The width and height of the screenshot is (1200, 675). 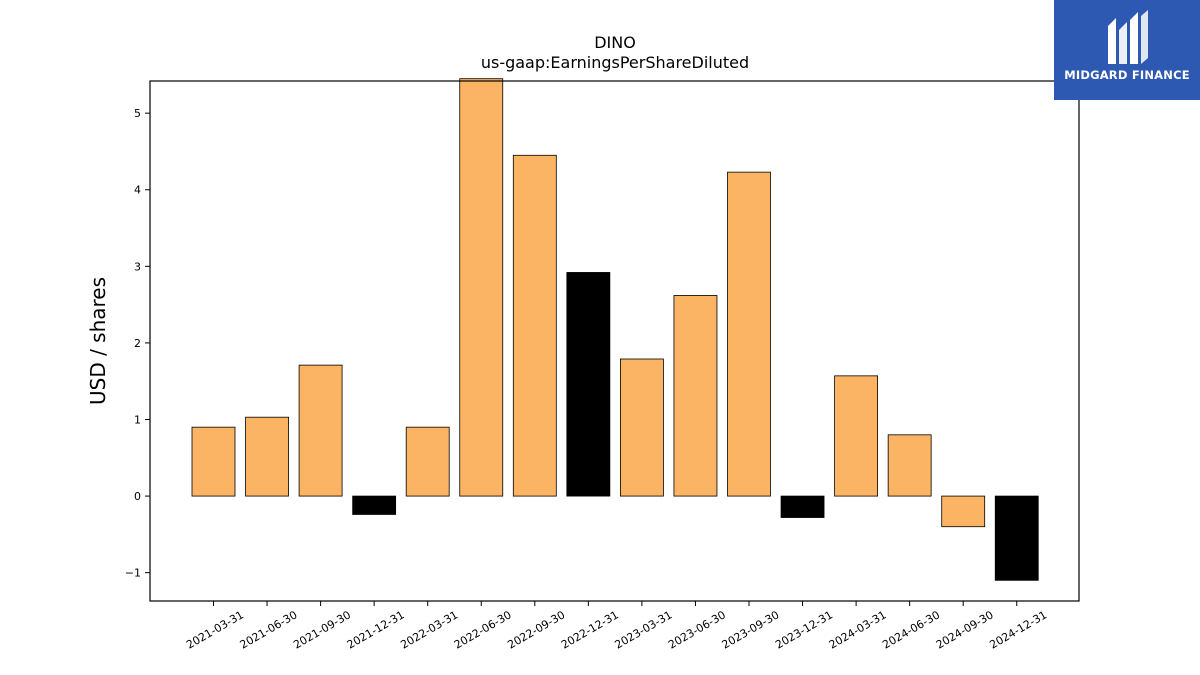 What do you see at coordinates (376, 629) in the screenshot?
I see `x-tick-label: 2021-12-31` at bounding box center [376, 629].